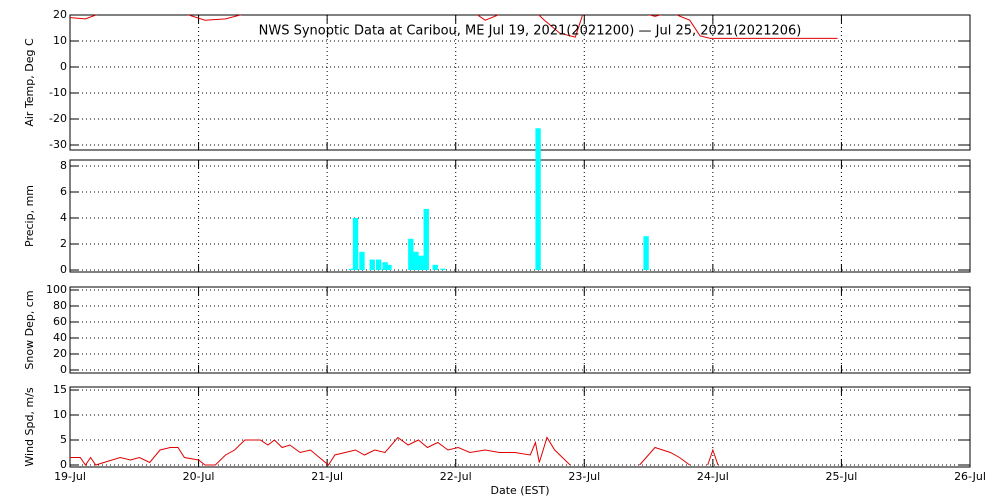  Describe the element at coordinates (841, 476) in the screenshot. I see `x-tick-label: 25-Jul` at that location.